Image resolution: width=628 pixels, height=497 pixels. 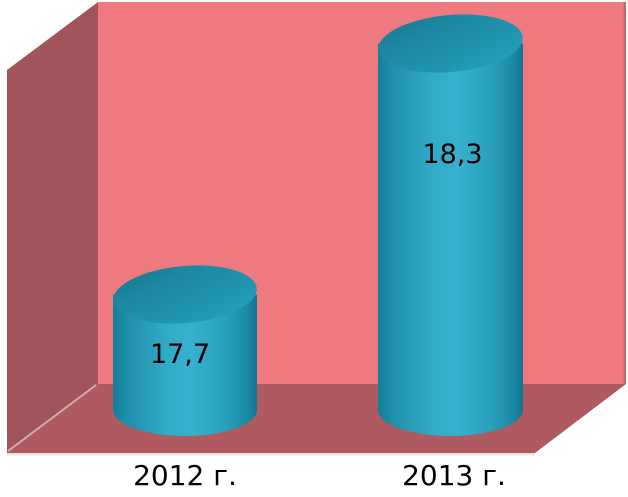 I want to click on category-label-2013: 2013 г., so click(x=454, y=475).